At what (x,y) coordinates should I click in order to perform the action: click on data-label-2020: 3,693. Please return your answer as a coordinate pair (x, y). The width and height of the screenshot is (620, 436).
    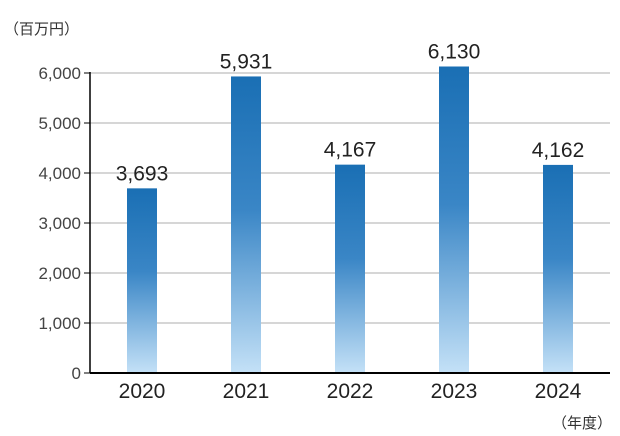
    Looking at the image, I should click on (142, 173).